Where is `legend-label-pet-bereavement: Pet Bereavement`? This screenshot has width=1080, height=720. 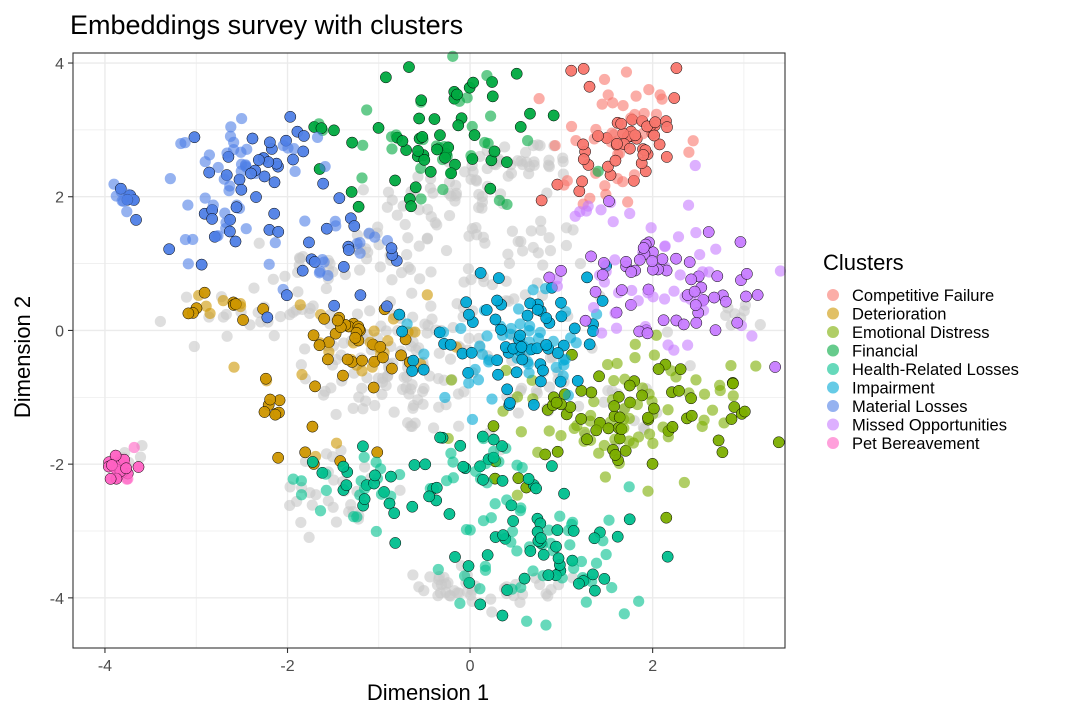 legend-label-pet-bereavement: Pet Bereavement is located at coordinates (916, 444).